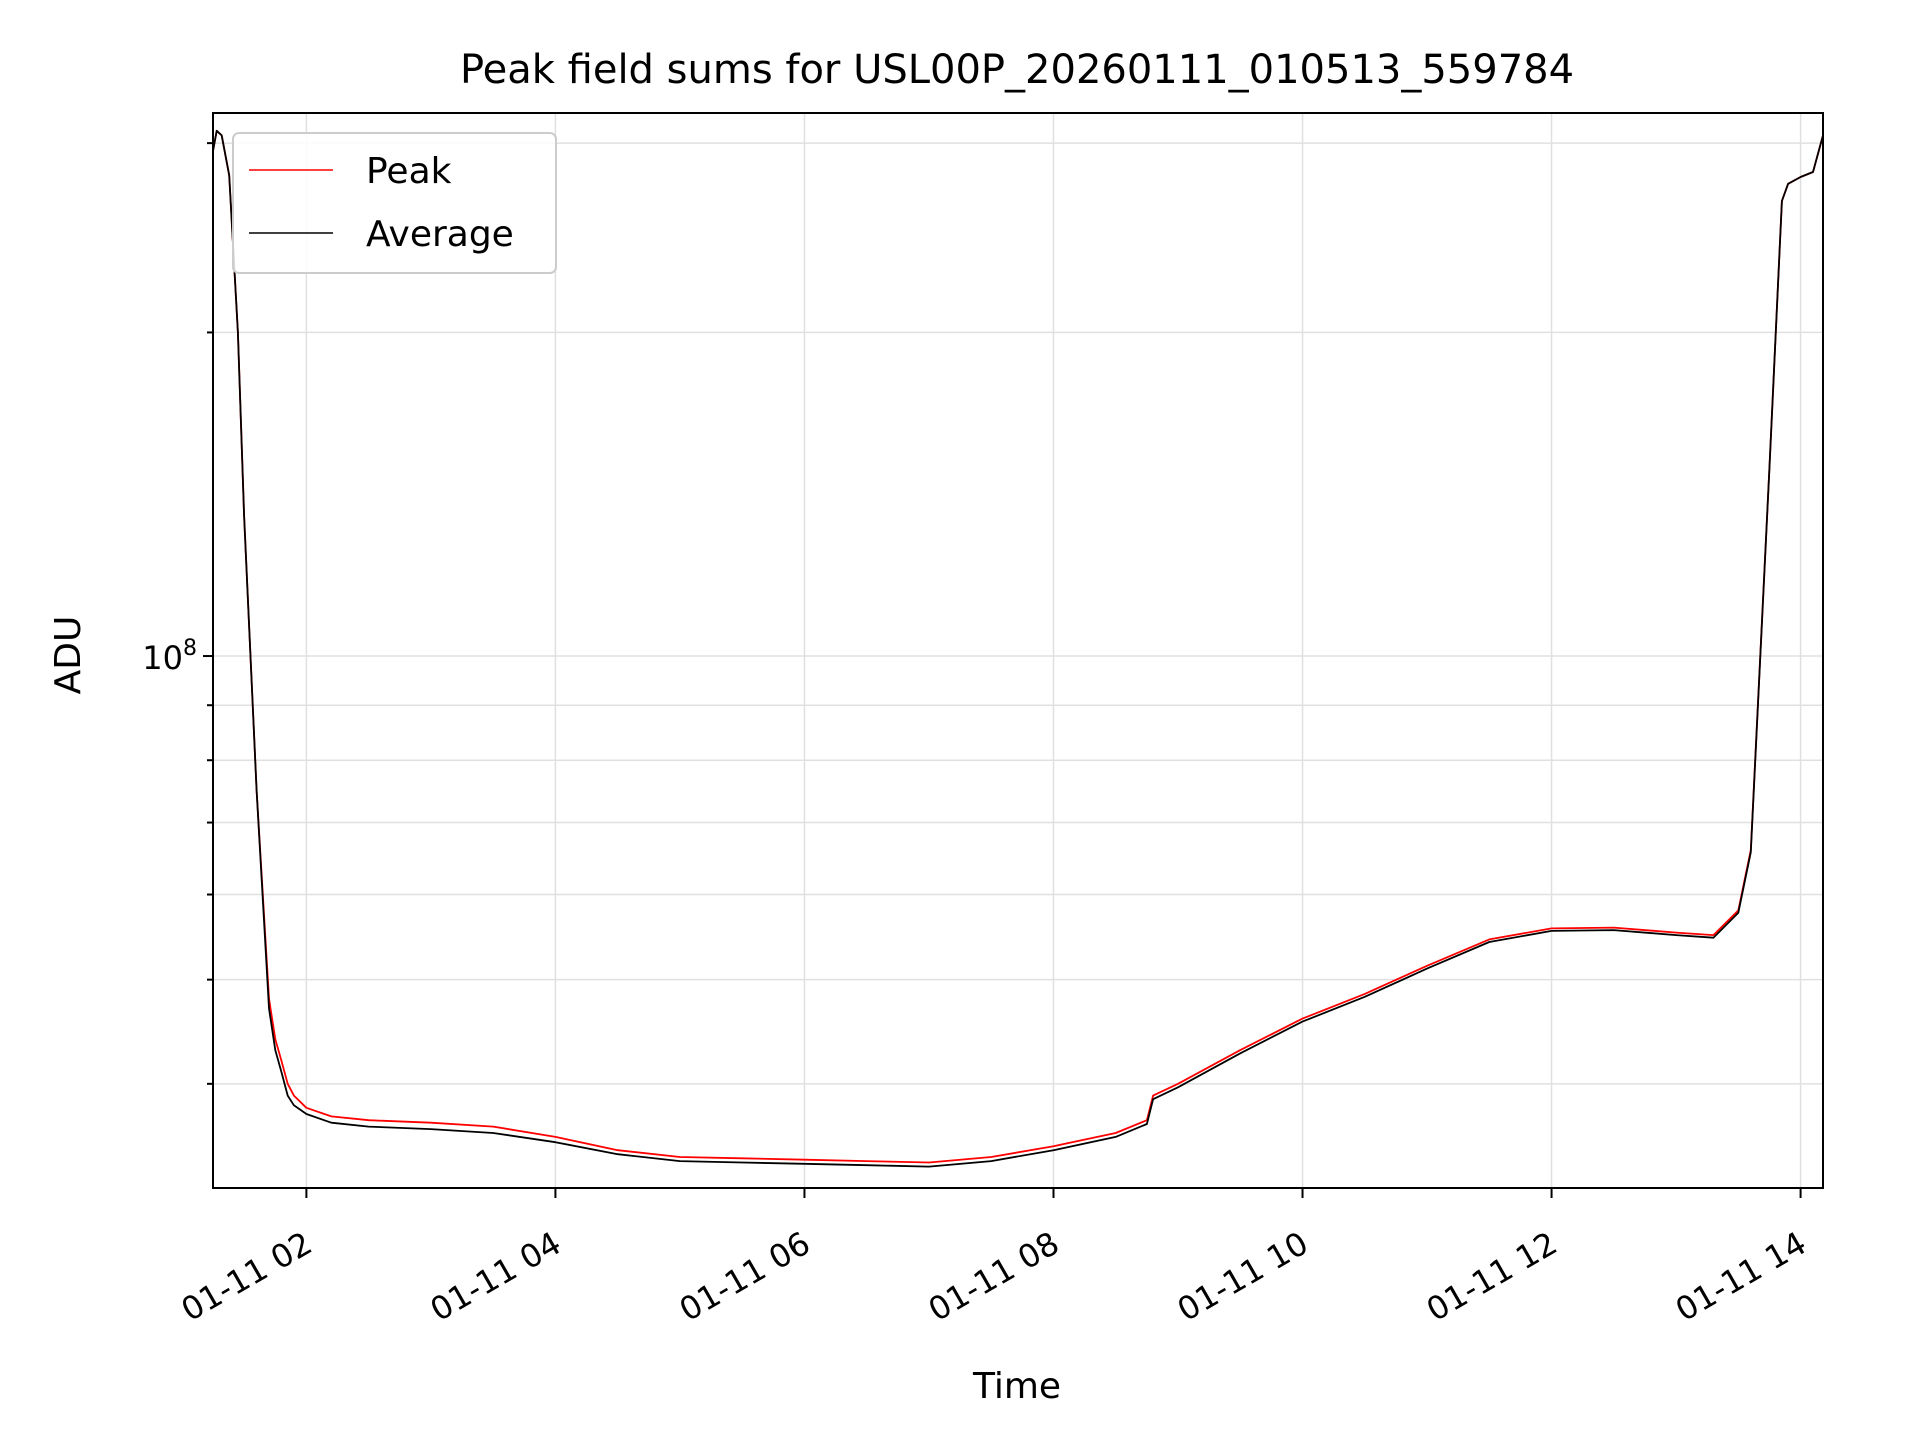 This screenshot has height=1440, width=1920. Describe the element at coordinates (1016, 1386) in the screenshot. I see `x-axis-label: Time` at that location.